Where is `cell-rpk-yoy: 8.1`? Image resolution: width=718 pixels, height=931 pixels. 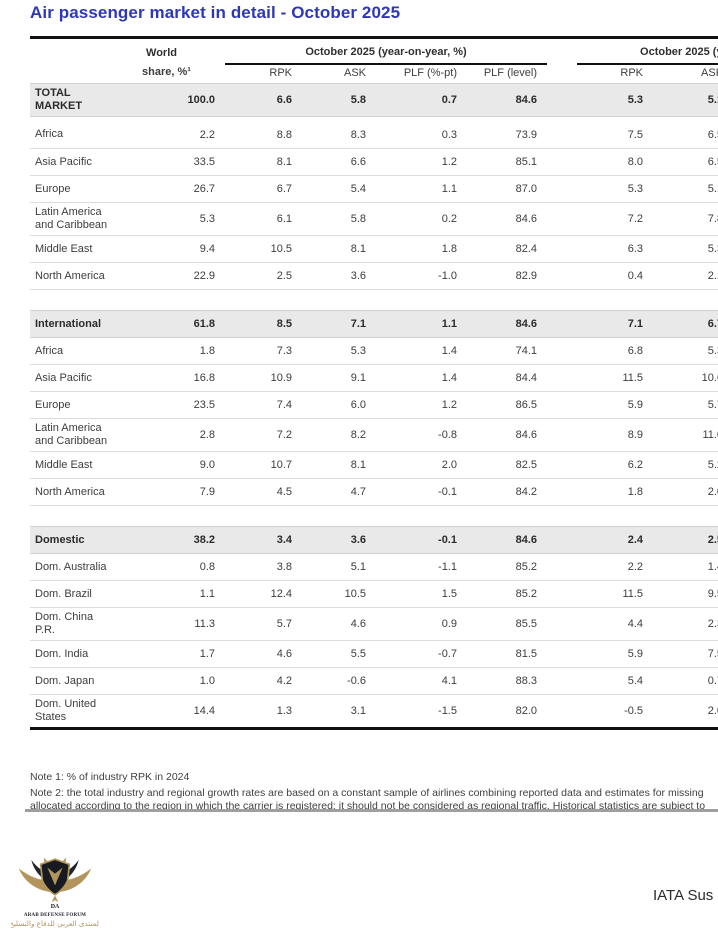 cell-rpk-yoy: 8.1 is located at coordinates (263, 162).